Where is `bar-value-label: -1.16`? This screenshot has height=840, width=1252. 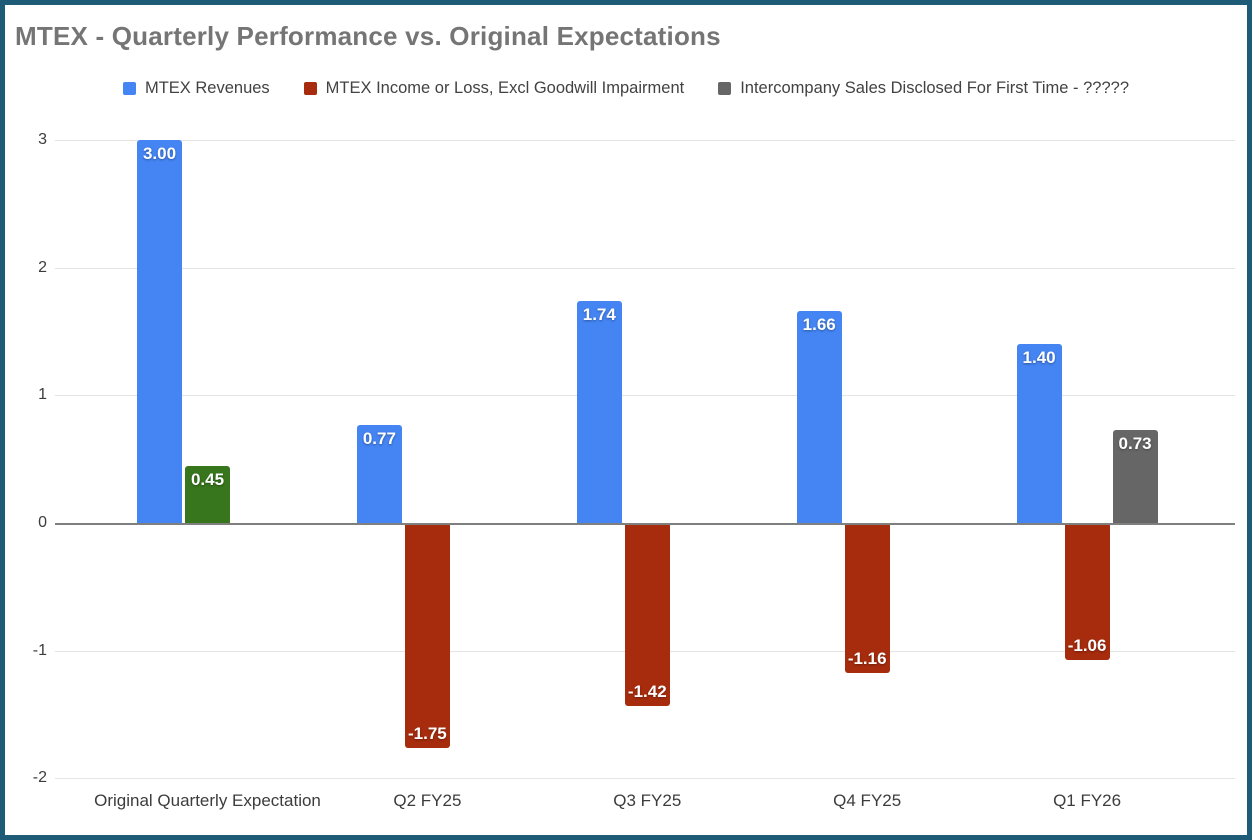 bar-value-label: -1.16 is located at coordinates (867, 659).